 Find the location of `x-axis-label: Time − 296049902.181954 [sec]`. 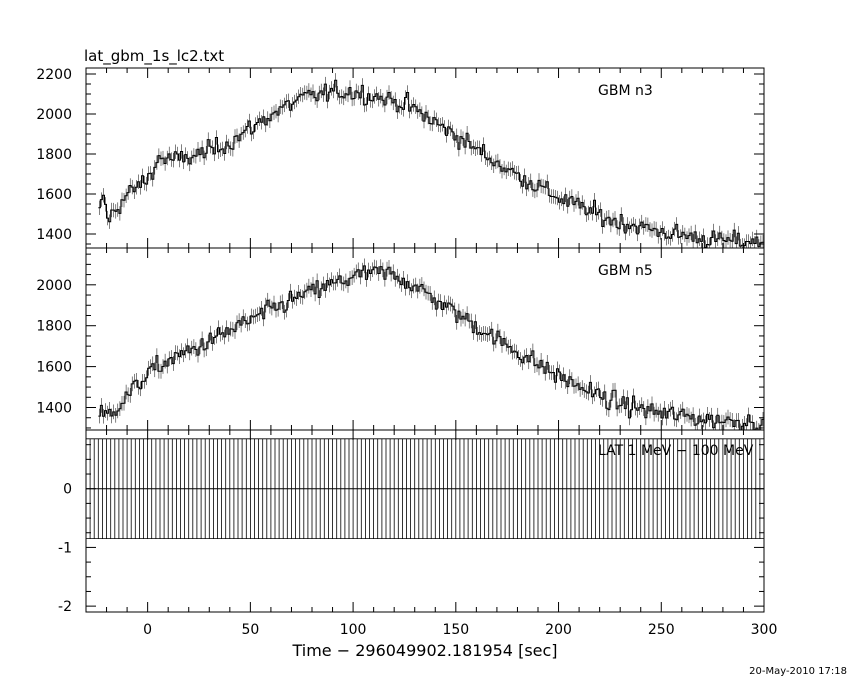

x-axis-label: Time − 296049902.181954 [sec] is located at coordinates (424, 650).